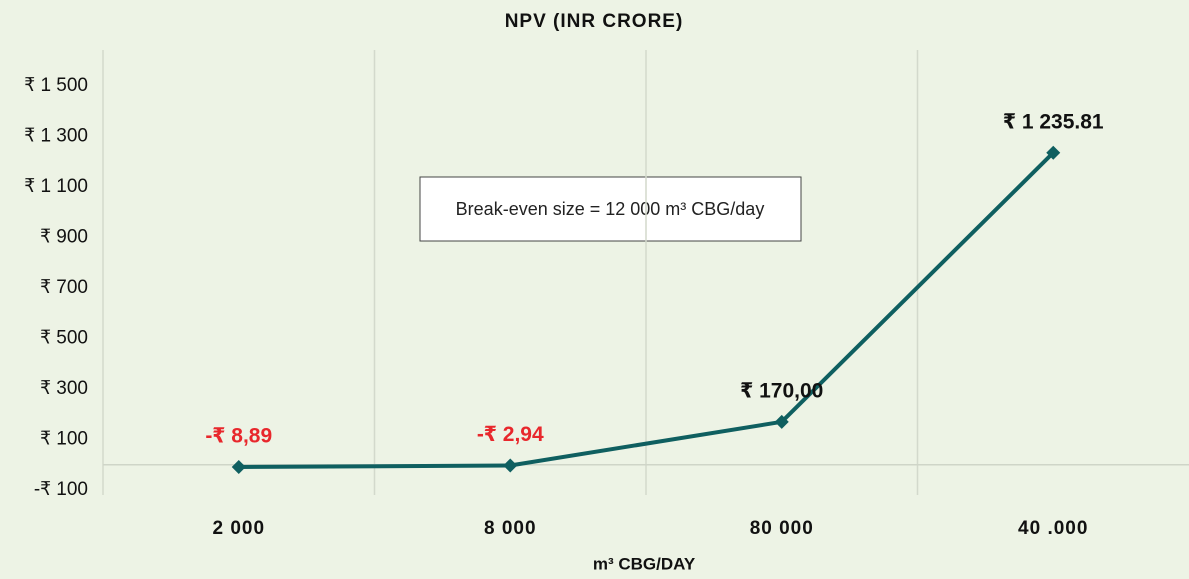  Describe the element at coordinates (64, 388) in the screenshot. I see `y-tick-label: ₹ 300` at that location.